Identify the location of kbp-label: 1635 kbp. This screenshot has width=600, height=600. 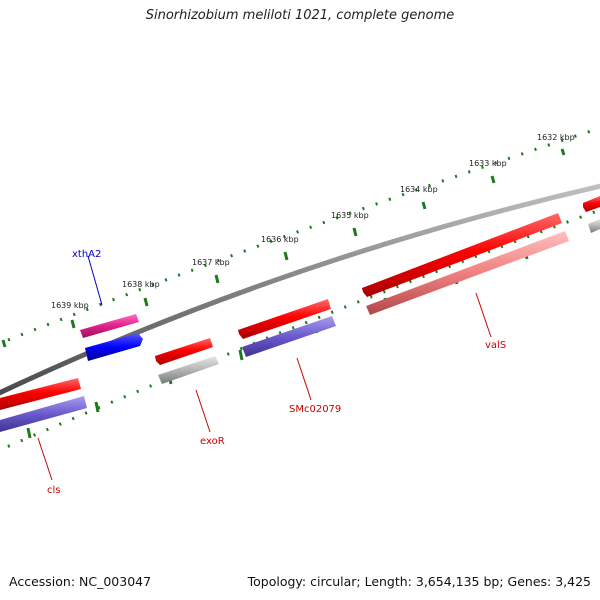
(350, 215).